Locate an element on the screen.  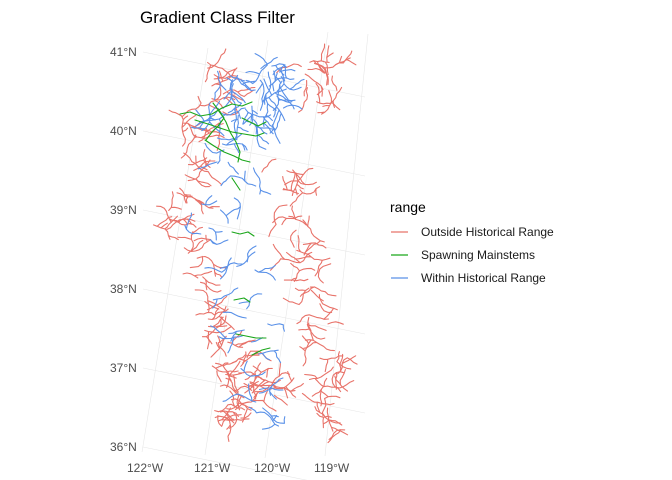
legend-label-spawning: Spawning Mainstems is located at coordinates (478, 255).